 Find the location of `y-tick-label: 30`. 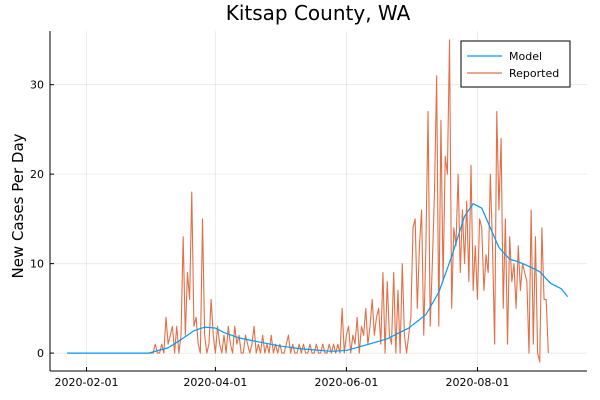

y-tick-label: 30 is located at coordinates (37, 85).